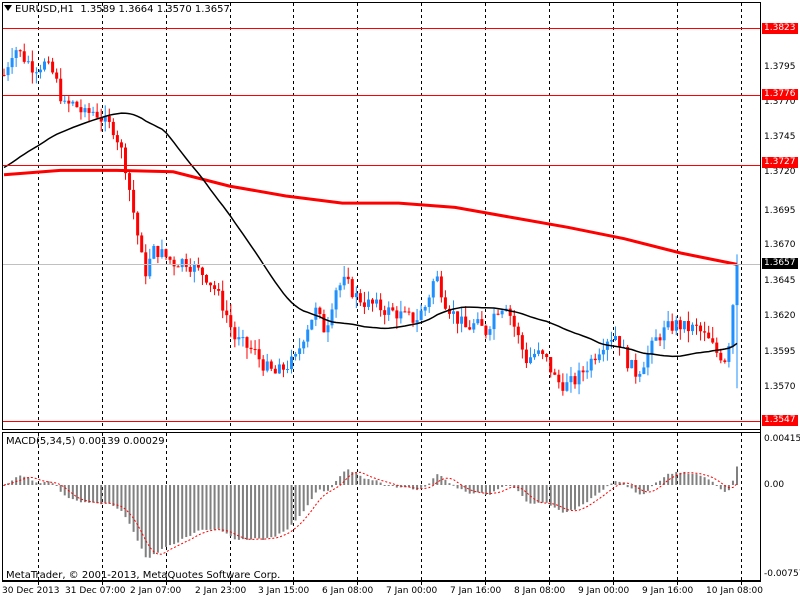 The height and width of the screenshot is (600, 800). I want to click on chart-title: EURUSD,H1 1.3589 1.3664 1.3570 1.3657, so click(117, 9).